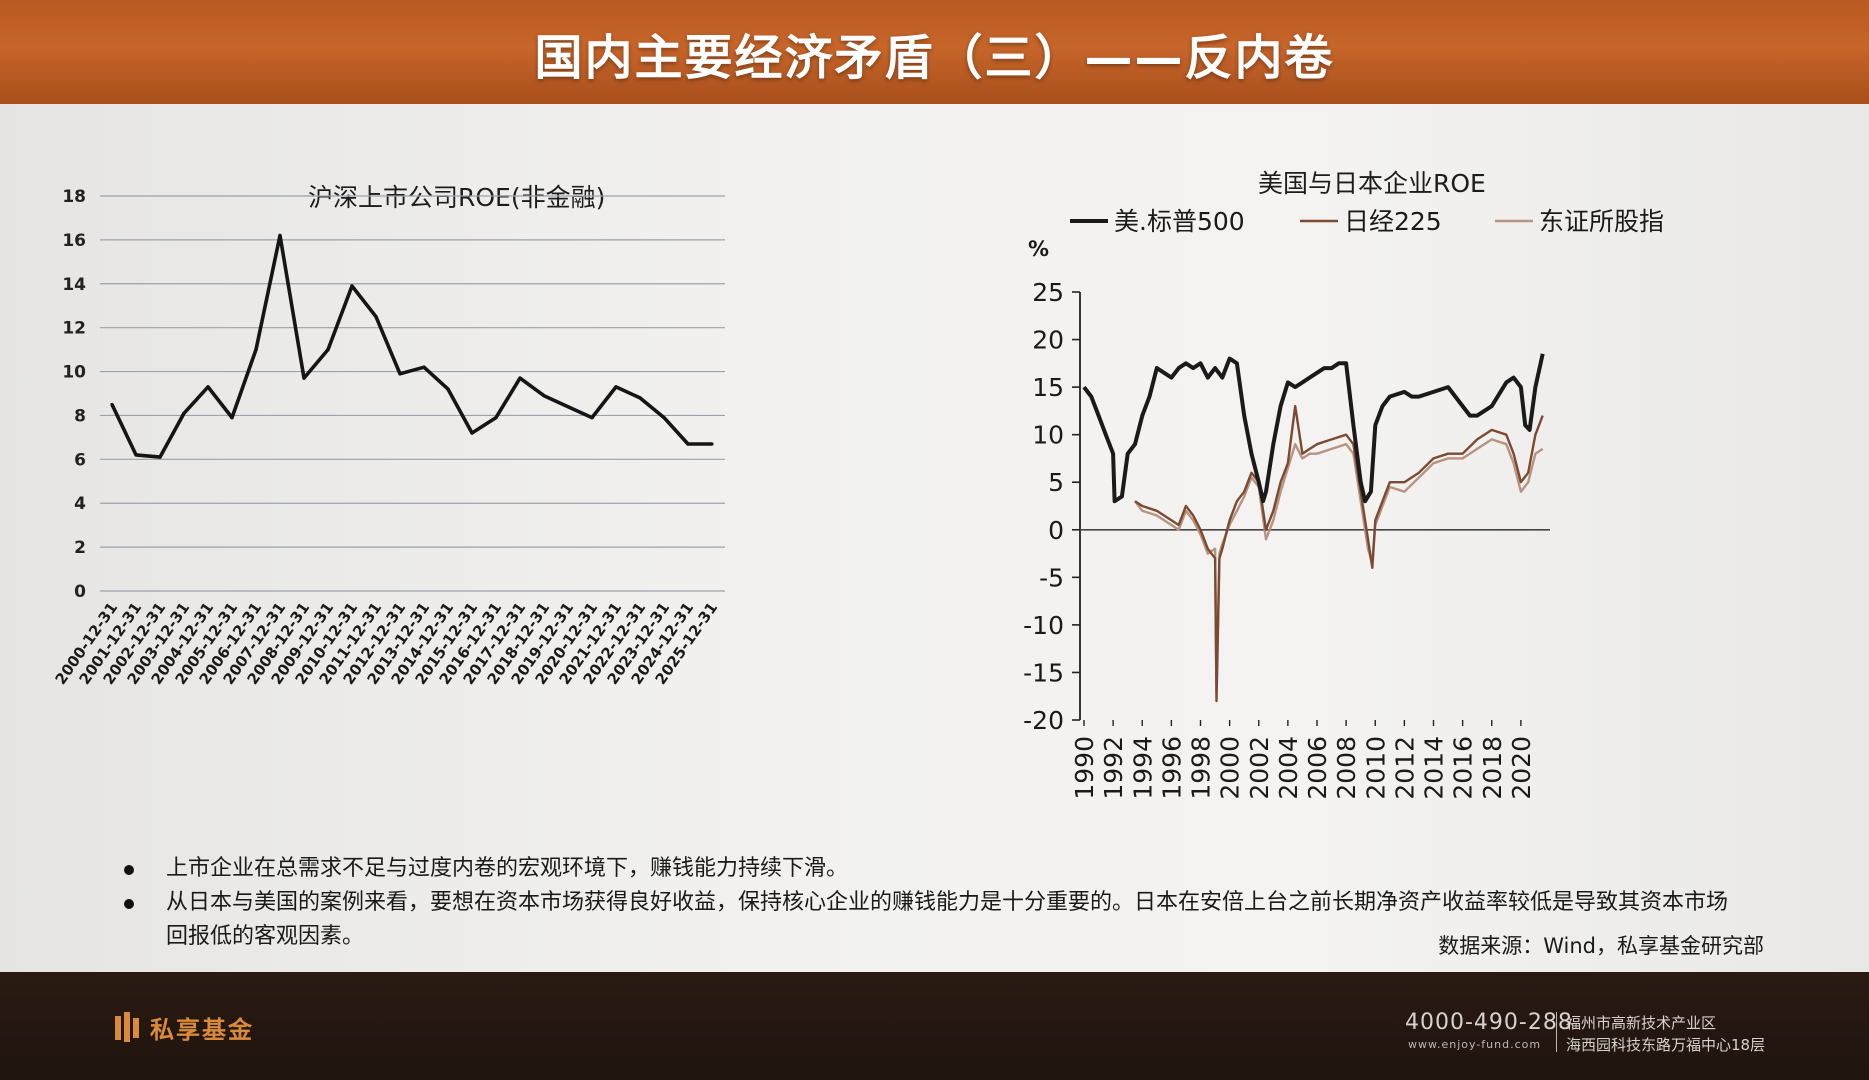  Describe the element at coordinates (457, 197) in the screenshot. I see `left-chart-title: 沪深上市公司ROE(非金融)` at that location.